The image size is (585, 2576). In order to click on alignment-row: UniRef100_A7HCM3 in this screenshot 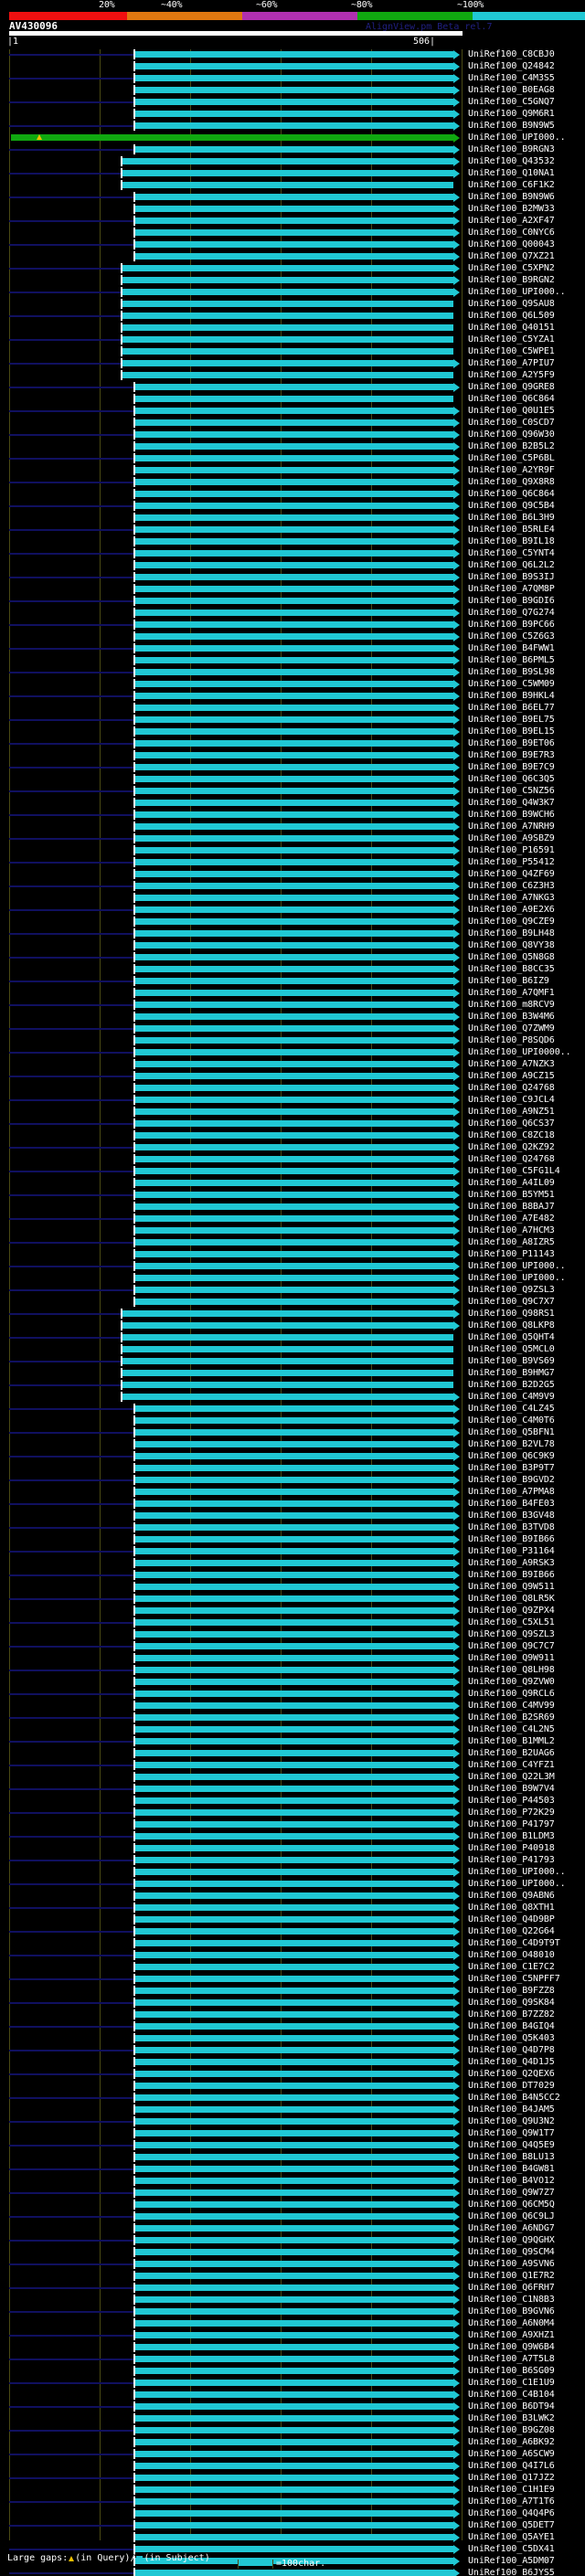, I will do `click(293, 1231)`.